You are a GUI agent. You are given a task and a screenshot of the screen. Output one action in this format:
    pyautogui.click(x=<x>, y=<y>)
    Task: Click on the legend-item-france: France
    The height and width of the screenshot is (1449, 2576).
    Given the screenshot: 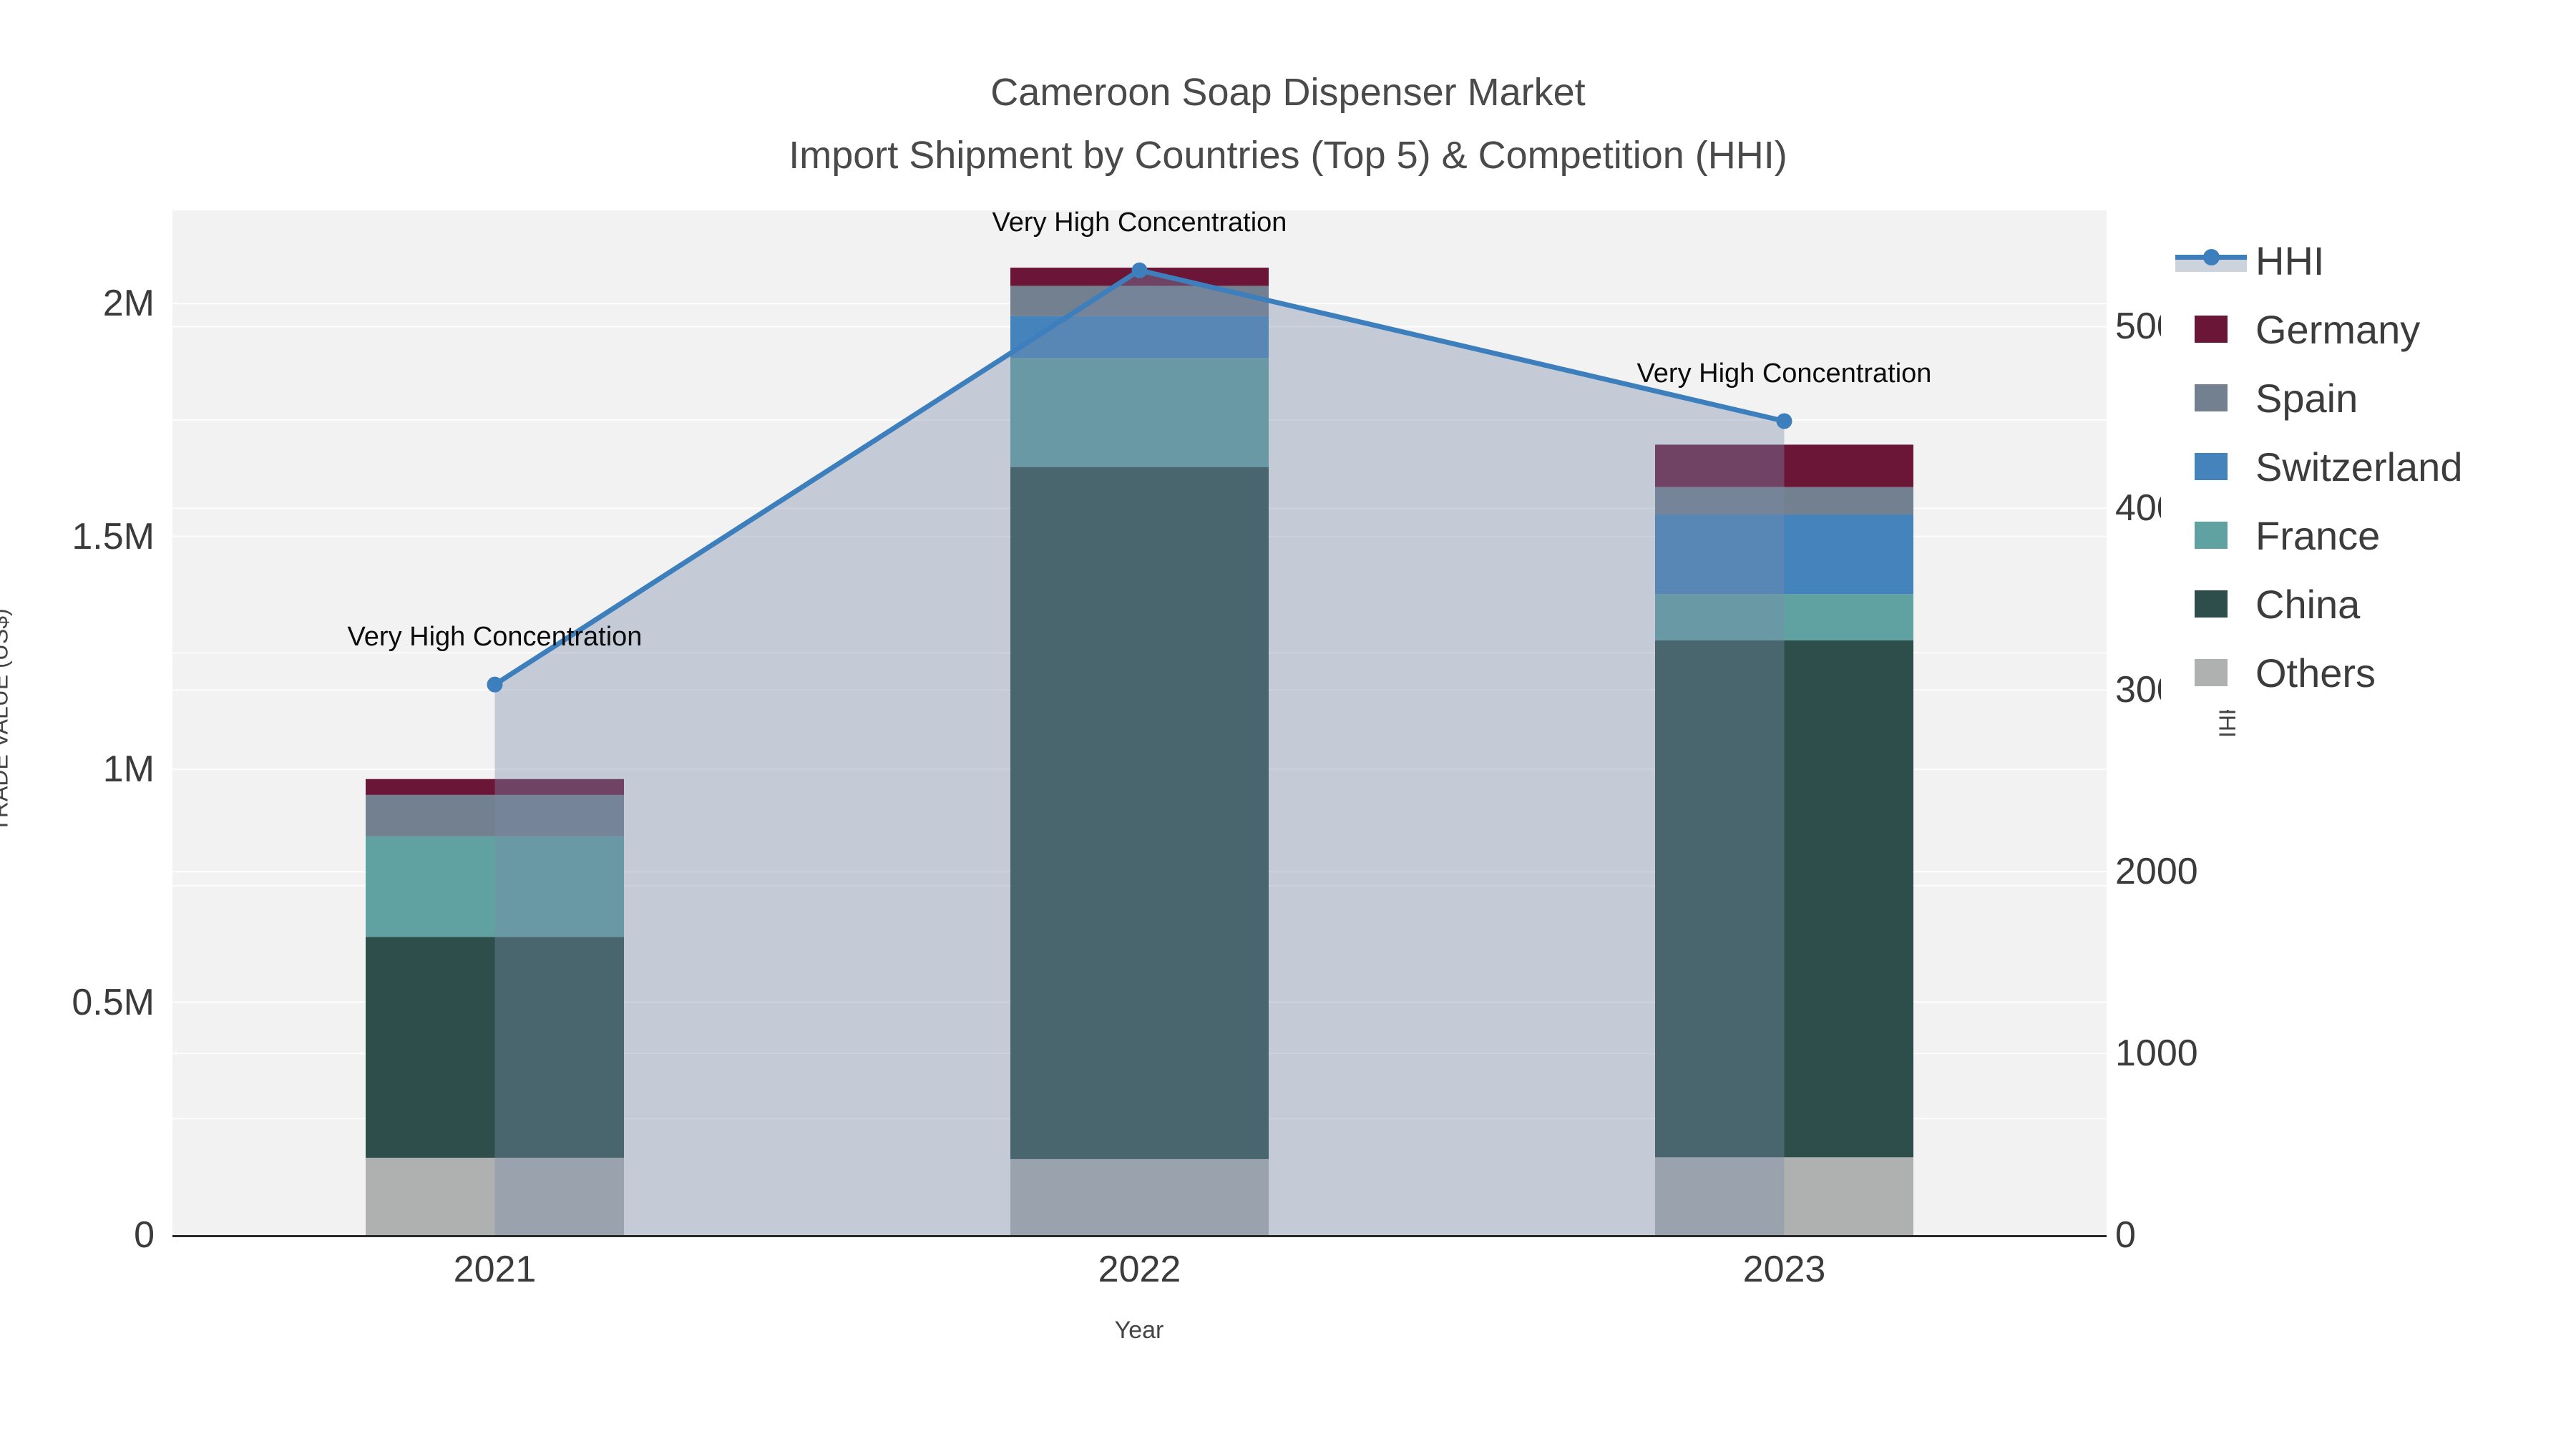 What is the action you would take?
    pyautogui.click(x=2366, y=535)
    